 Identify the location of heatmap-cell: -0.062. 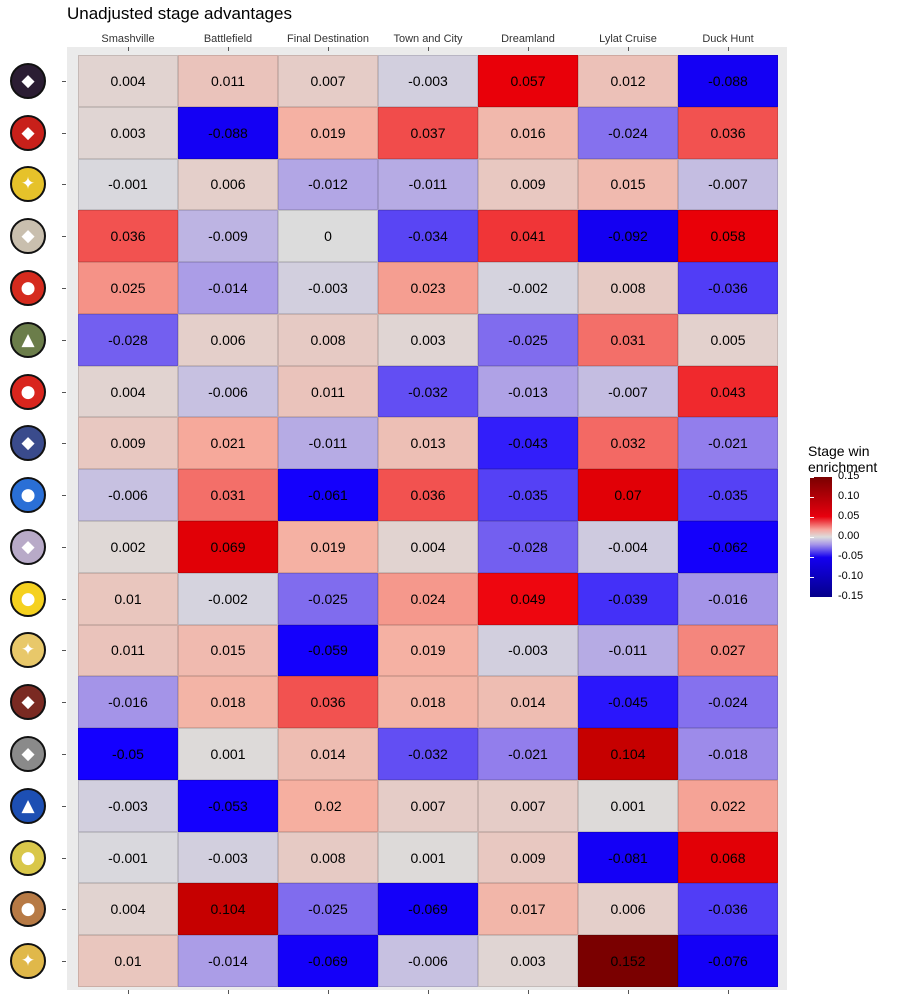
(728, 547).